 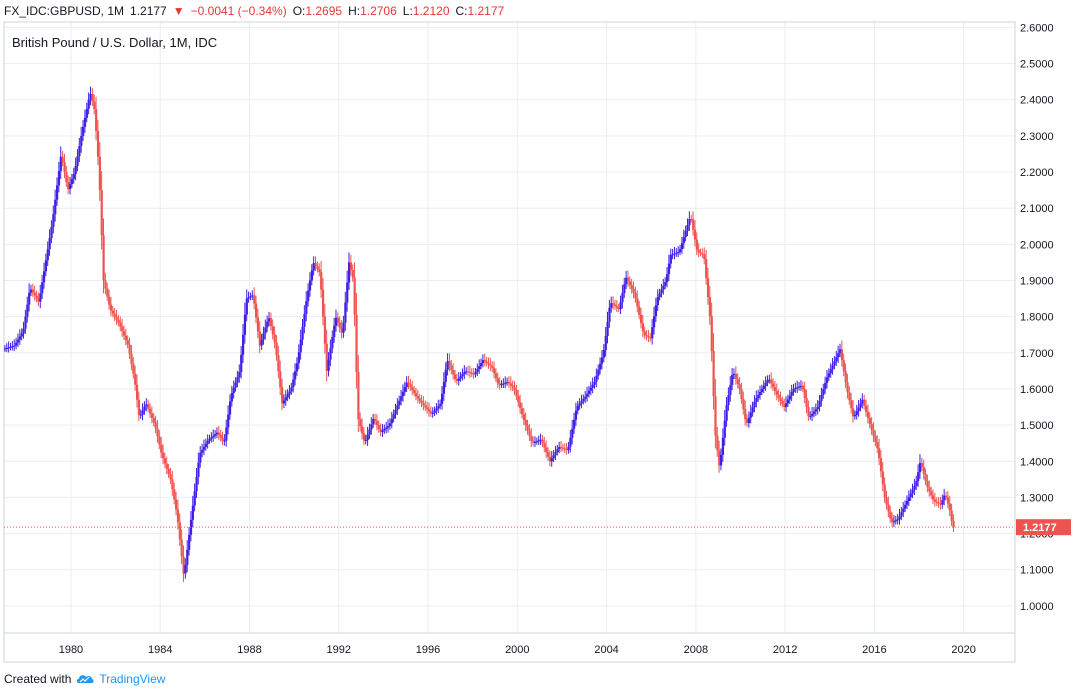 I want to click on last-price-marker: 1.2177, so click(x=537, y=527).